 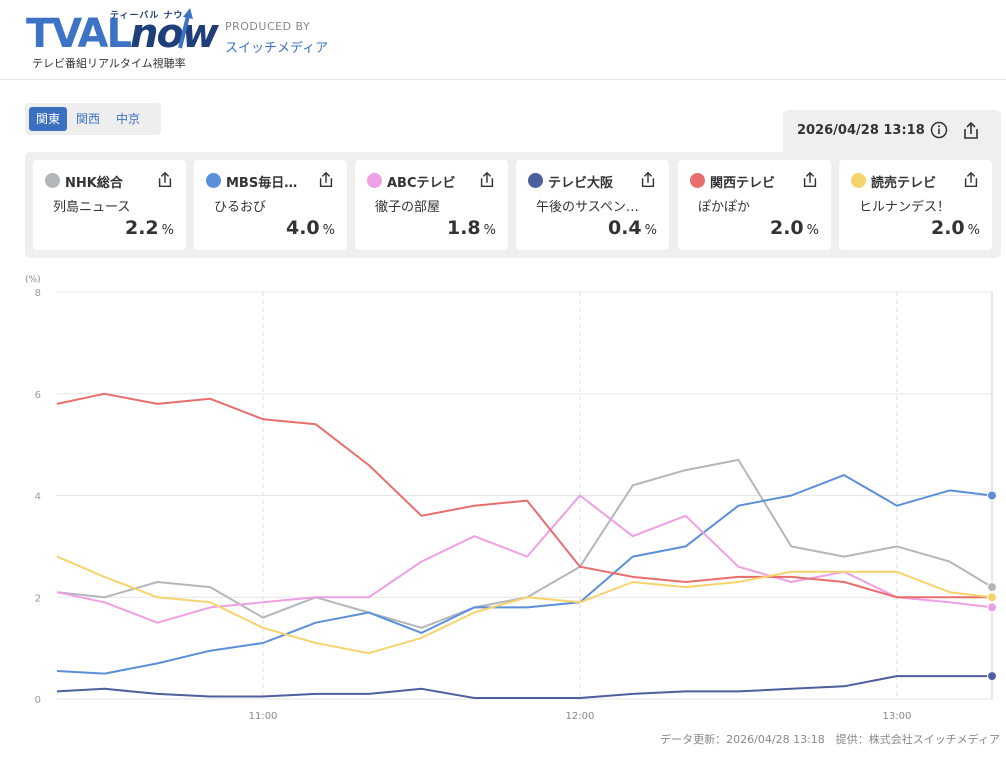 I want to click on station-card: テレビ大阪午後のサスペン… 0.4%, so click(x=592, y=205).